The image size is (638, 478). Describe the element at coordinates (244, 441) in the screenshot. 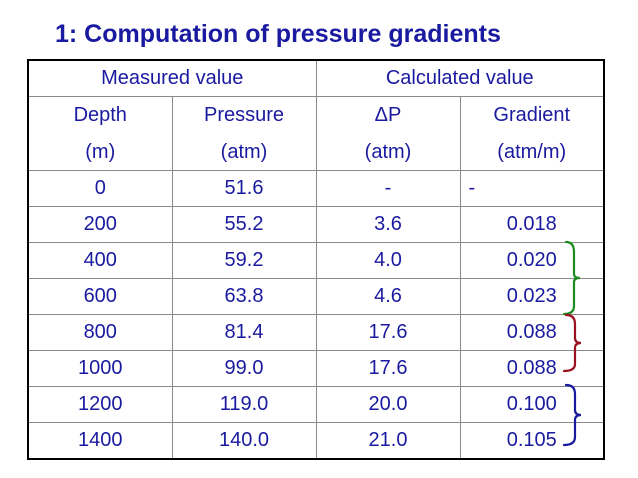

I see `pressure-cell: 140.0` at that location.